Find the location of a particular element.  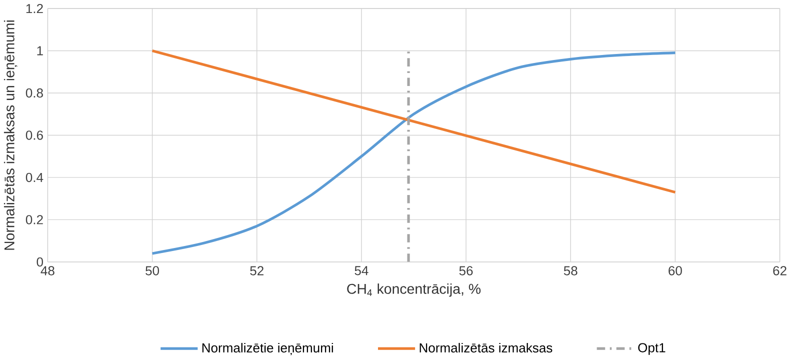

x-tick-label: 58 is located at coordinates (571, 271).